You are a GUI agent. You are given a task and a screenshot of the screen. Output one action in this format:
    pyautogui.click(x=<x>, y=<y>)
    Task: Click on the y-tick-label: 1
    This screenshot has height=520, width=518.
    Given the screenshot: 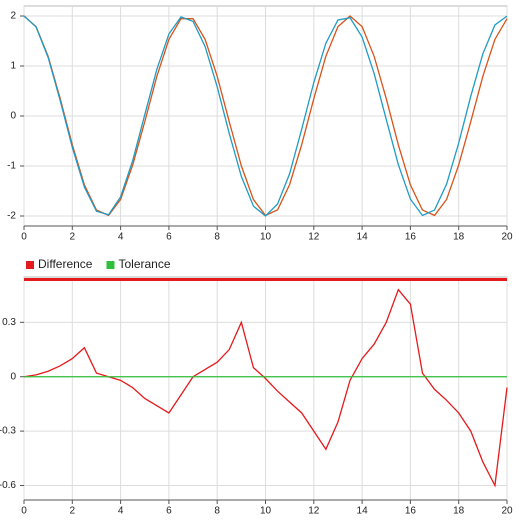 What is the action you would take?
    pyautogui.click(x=13, y=66)
    